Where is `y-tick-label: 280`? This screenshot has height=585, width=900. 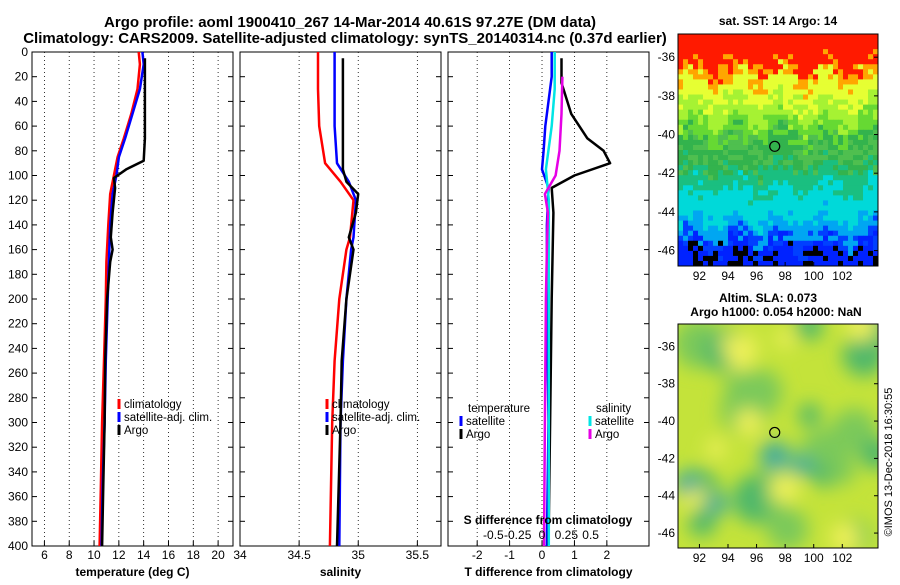
y-tick-label: 280 is located at coordinates (18, 398).